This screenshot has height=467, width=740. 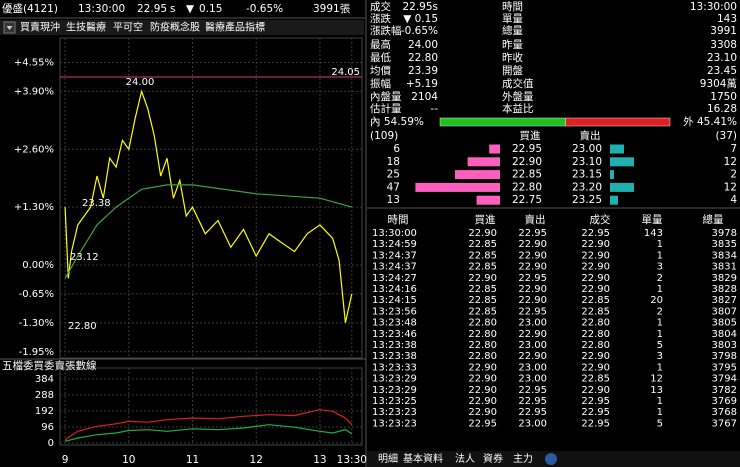 I want to click on trade-cell: 13:24:27, so click(x=394, y=278).